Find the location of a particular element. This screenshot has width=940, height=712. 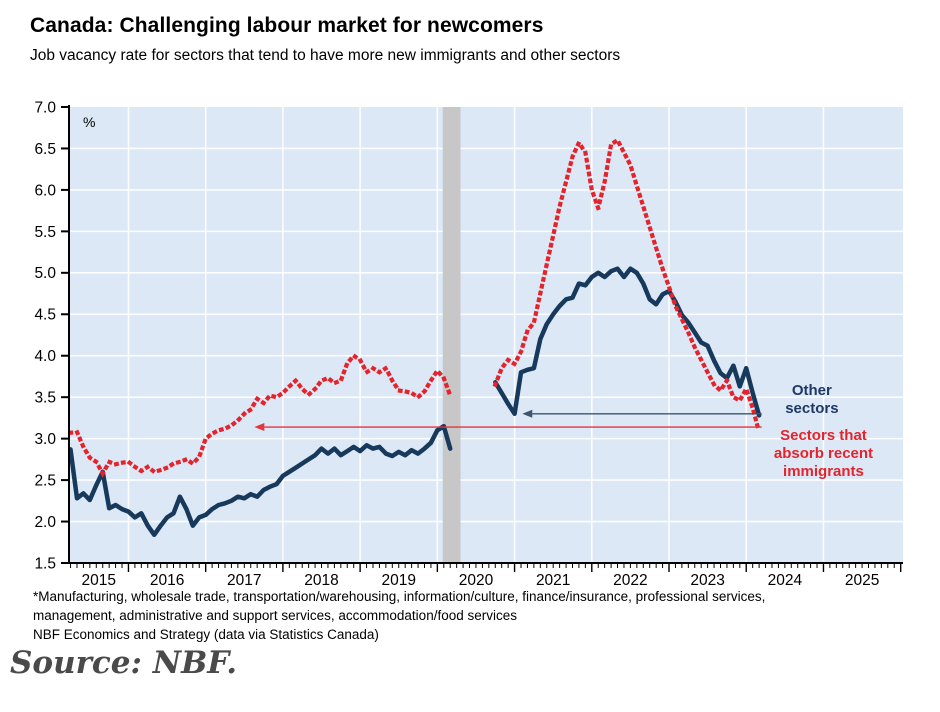

y-tick-label: 1.5 is located at coordinates (45, 563).